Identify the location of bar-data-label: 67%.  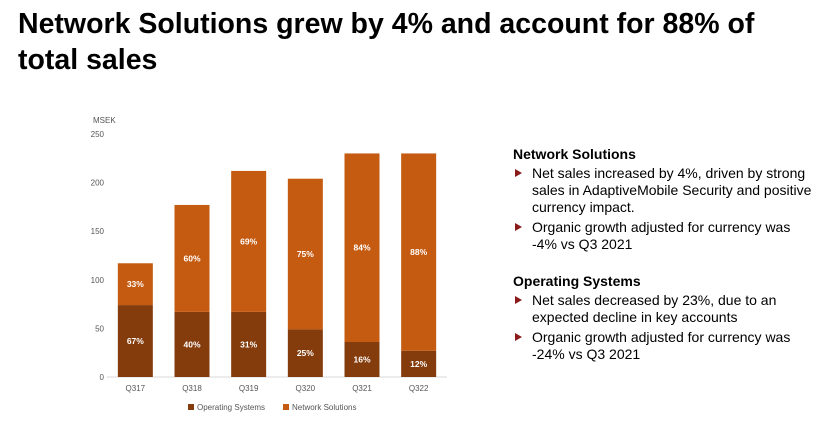
(135, 341).